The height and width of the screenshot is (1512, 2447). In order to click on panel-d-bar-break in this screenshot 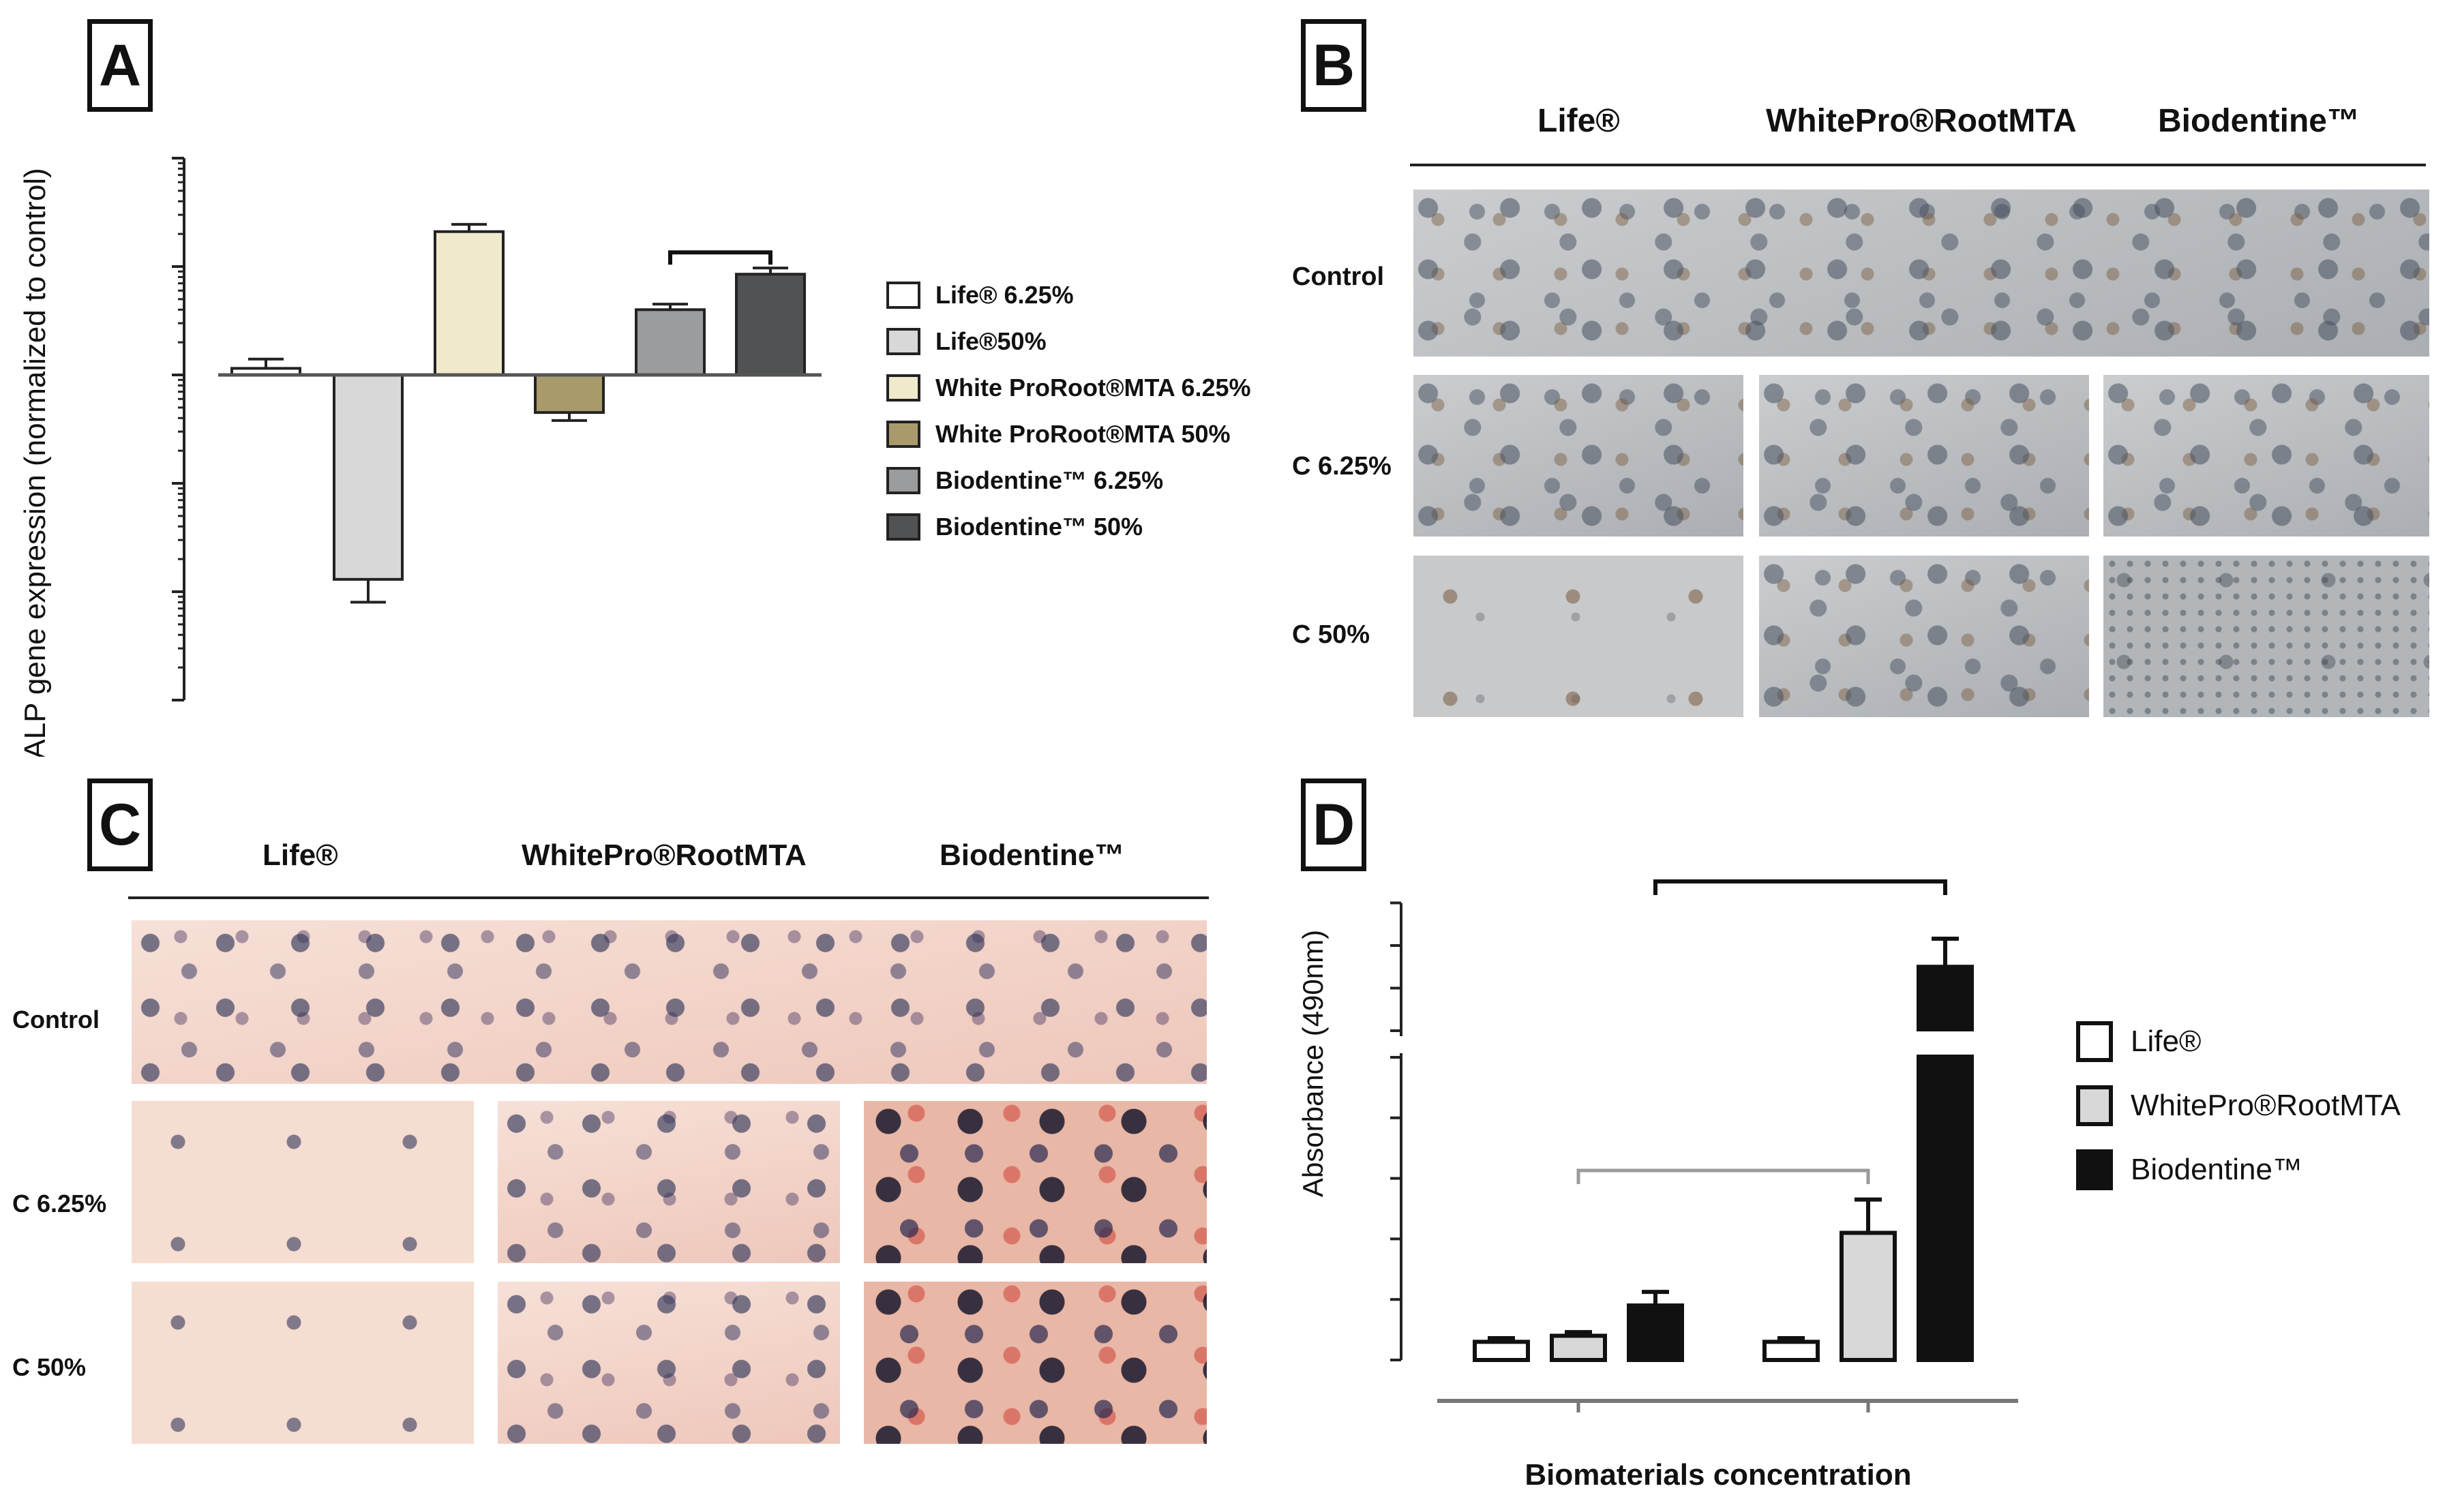, I will do `click(1945, 1043)`.